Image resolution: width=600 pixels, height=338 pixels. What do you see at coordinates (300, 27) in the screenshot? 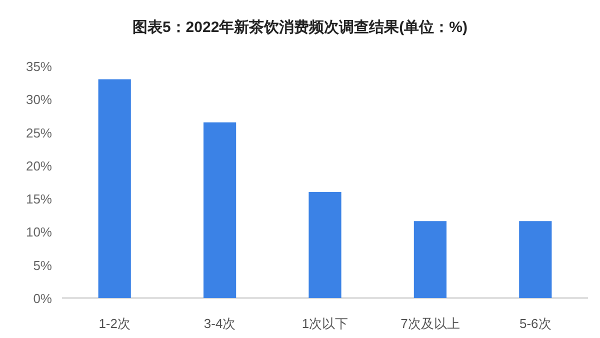
I see `chart-title: 图表5：2022年新茶饮消费频次调查结果(单位：%)` at bounding box center [300, 27].